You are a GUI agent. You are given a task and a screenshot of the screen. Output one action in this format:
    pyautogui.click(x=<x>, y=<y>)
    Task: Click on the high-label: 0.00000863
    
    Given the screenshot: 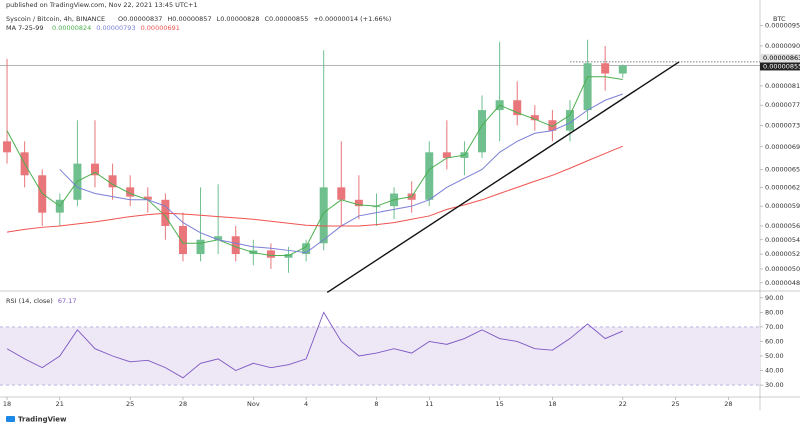 What is the action you would take?
    pyautogui.click(x=781, y=58)
    